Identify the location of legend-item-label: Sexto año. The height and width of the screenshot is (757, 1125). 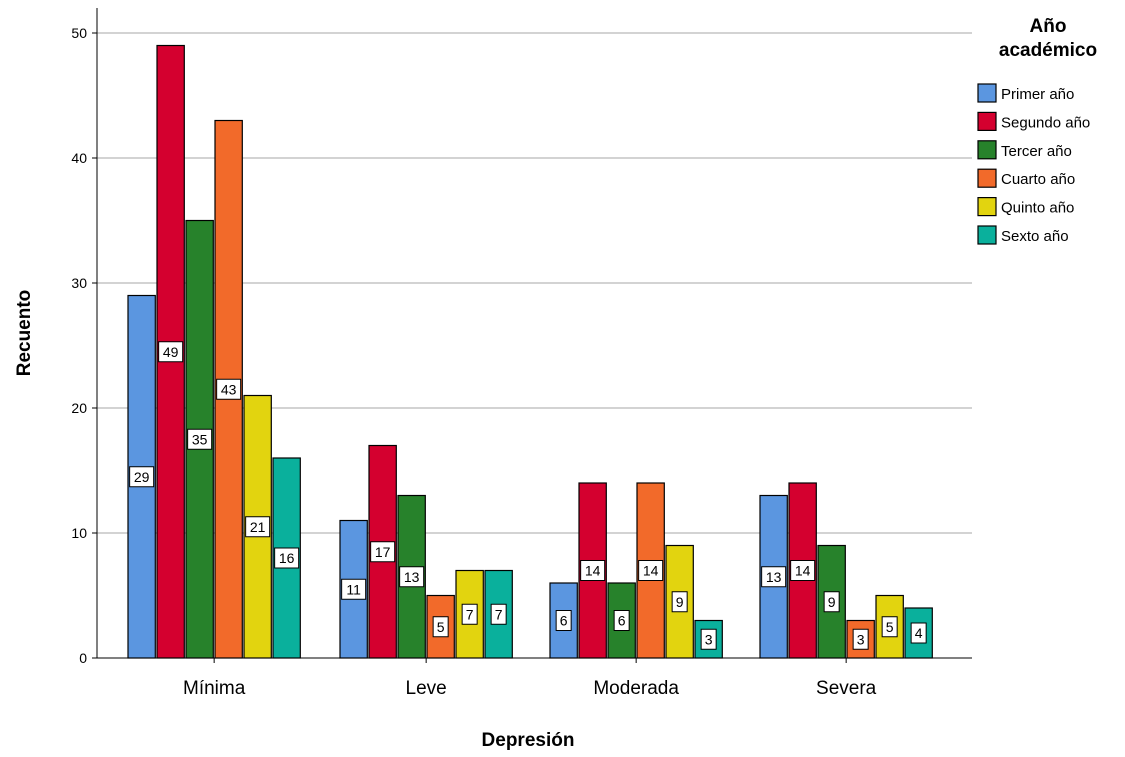
(1035, 236).